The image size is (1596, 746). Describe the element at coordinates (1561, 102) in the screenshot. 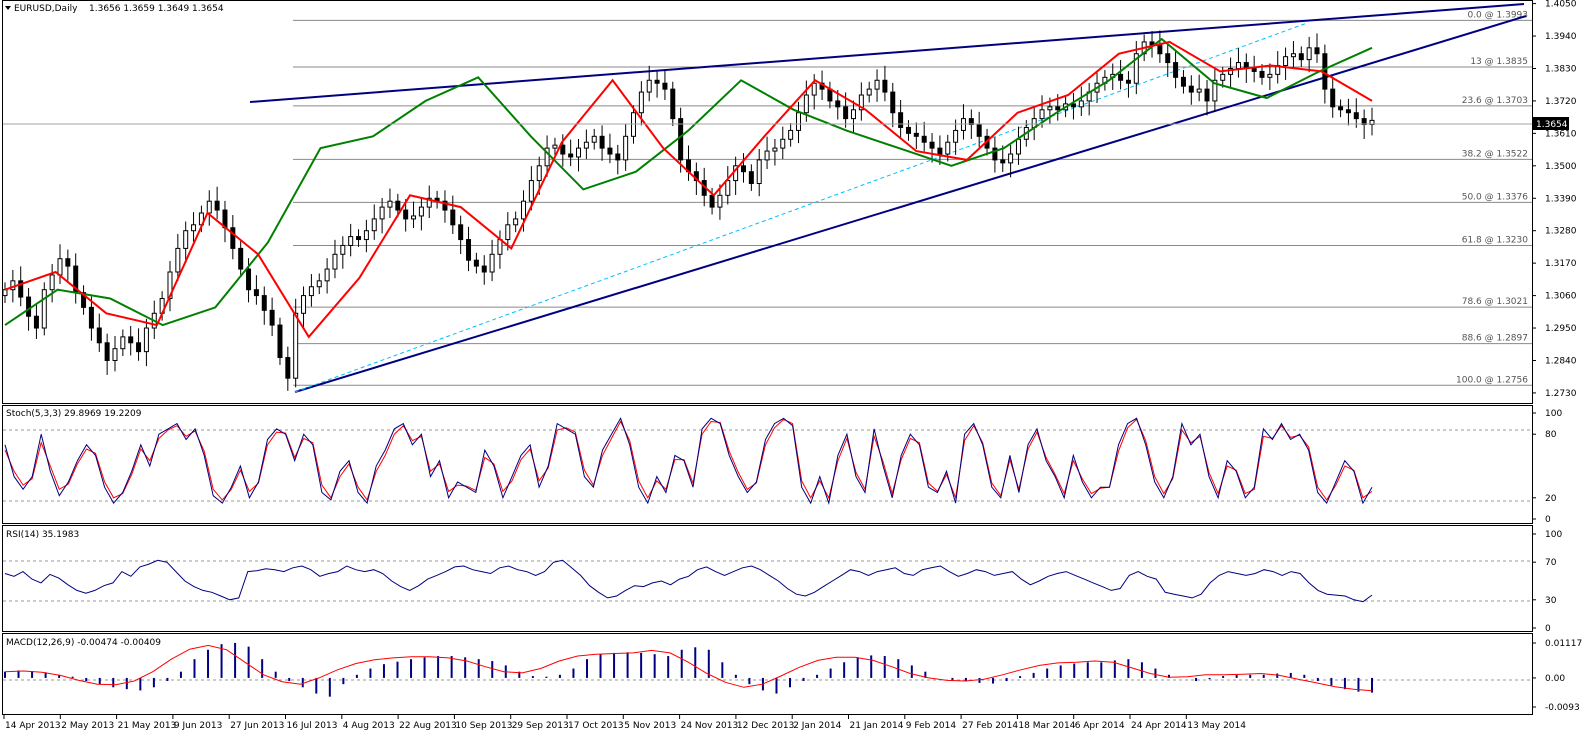

I see `price-tick-label: 1.3720` at that location.